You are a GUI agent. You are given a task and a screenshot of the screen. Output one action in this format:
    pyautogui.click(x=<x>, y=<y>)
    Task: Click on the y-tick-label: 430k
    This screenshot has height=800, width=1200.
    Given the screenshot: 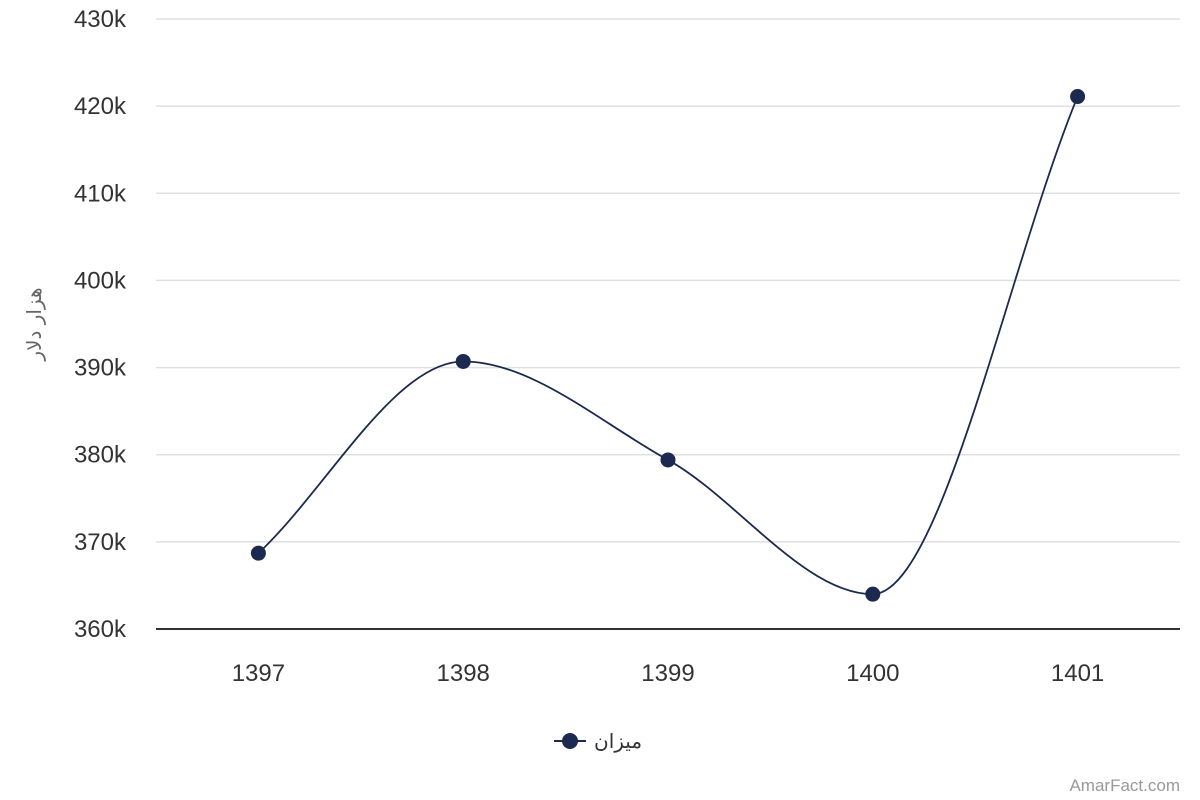 What is the action you would take?
    pyautogui.click(x=100, y=19)
    